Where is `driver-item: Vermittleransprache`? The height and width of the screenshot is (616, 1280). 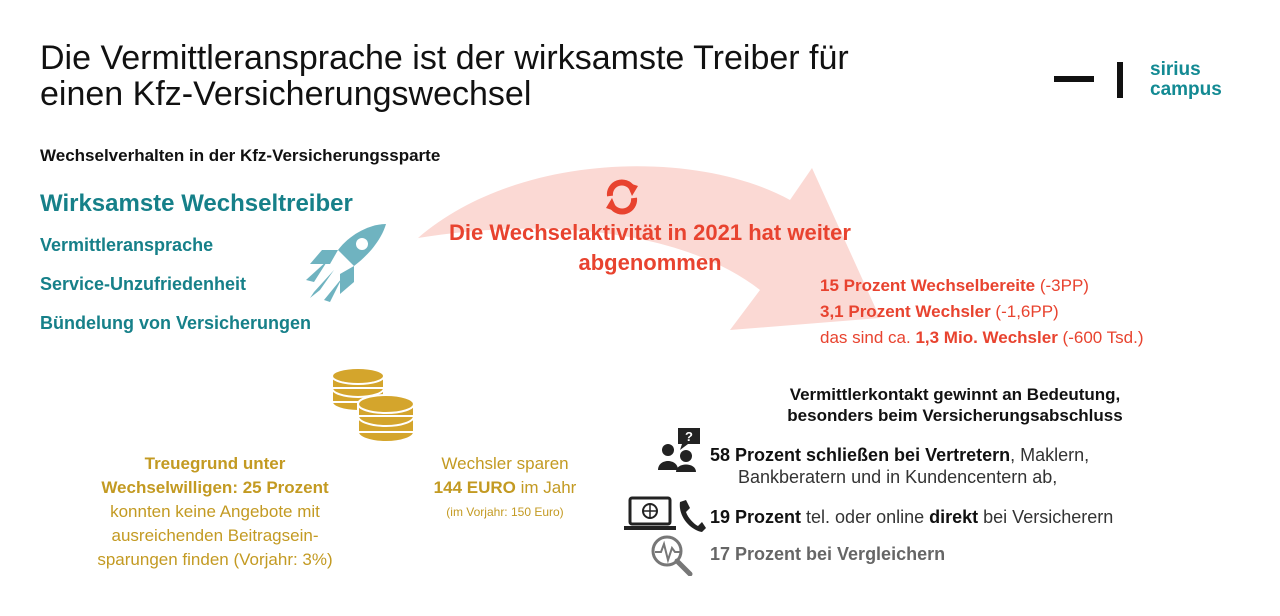 driver-item: Vermittleransprache is located at coordinates (127, 245).